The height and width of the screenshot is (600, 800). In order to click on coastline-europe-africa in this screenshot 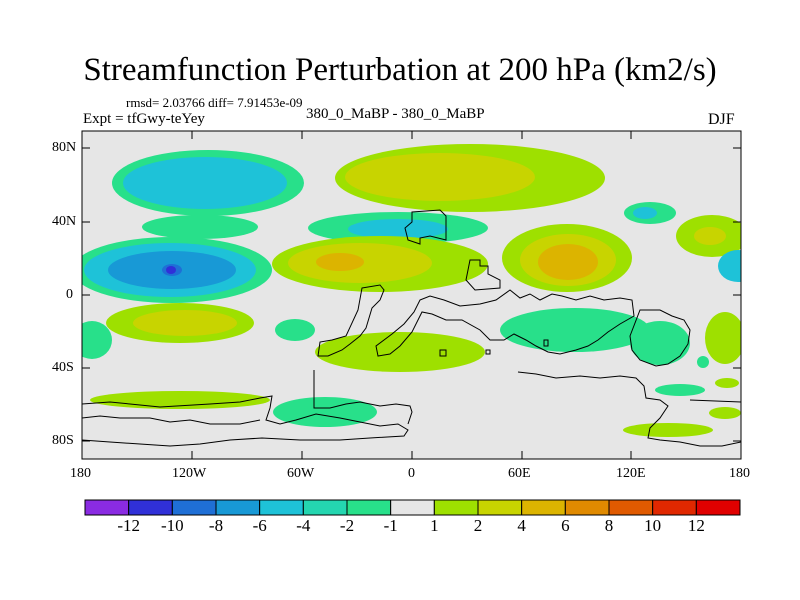, I will do `click(483, 275)`.